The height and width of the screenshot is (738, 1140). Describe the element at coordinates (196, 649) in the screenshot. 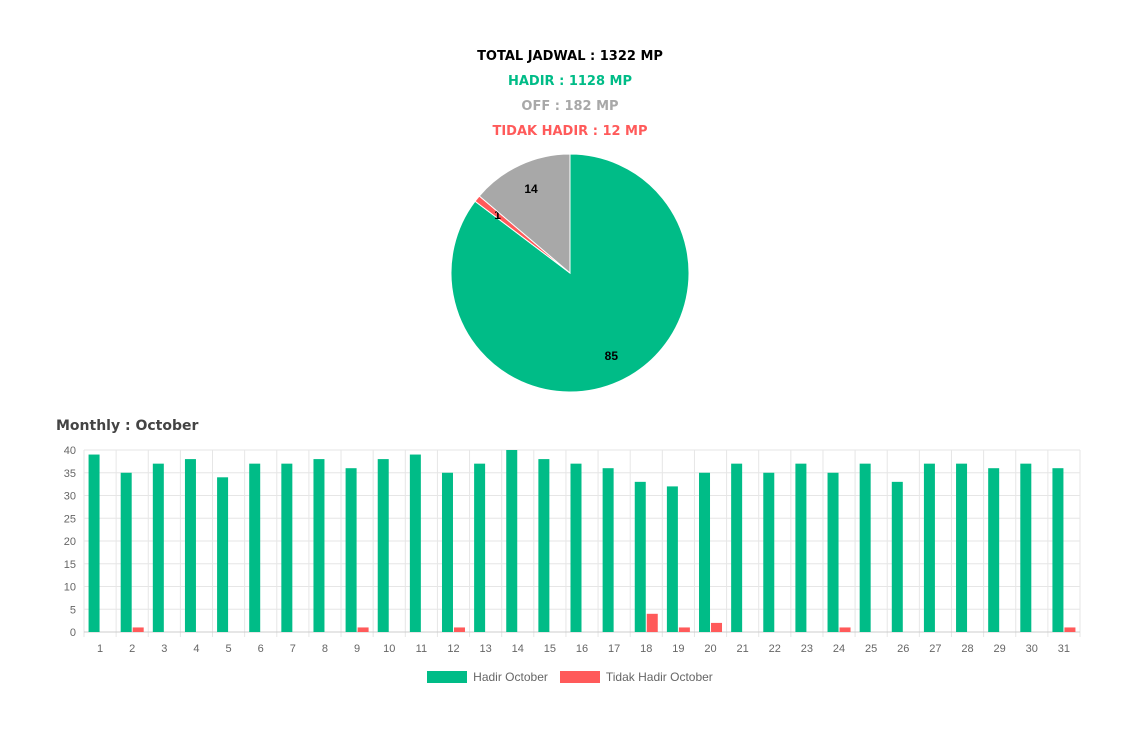

I see `x-tick-label: 4` at that location.